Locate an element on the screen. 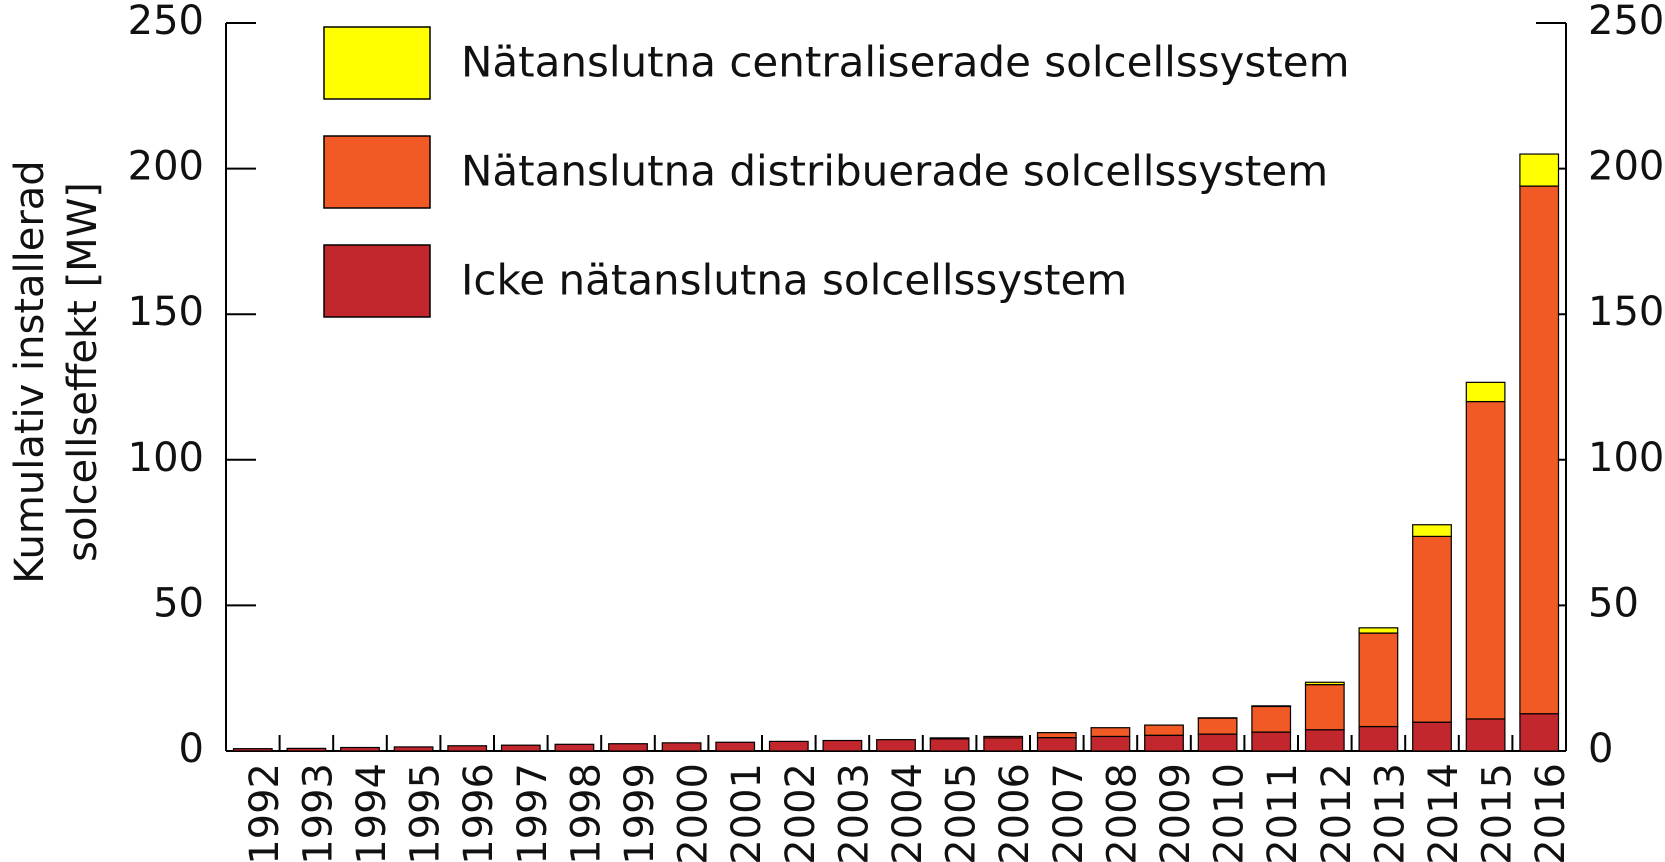 The width and height of the screenshot is (1665, 862). y-axis-label: Kumulativ installerad is located at coordinates (30, 371).